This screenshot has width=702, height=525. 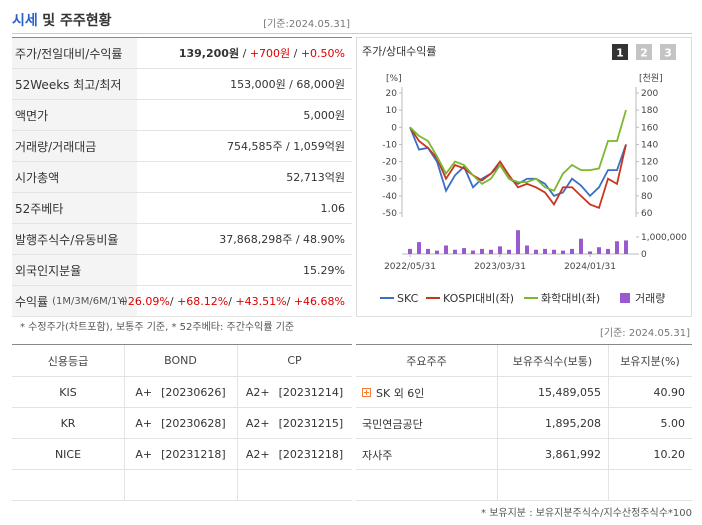 I want to click on row-label: 발행주식수/유동비율, so click(x=74, y=239).